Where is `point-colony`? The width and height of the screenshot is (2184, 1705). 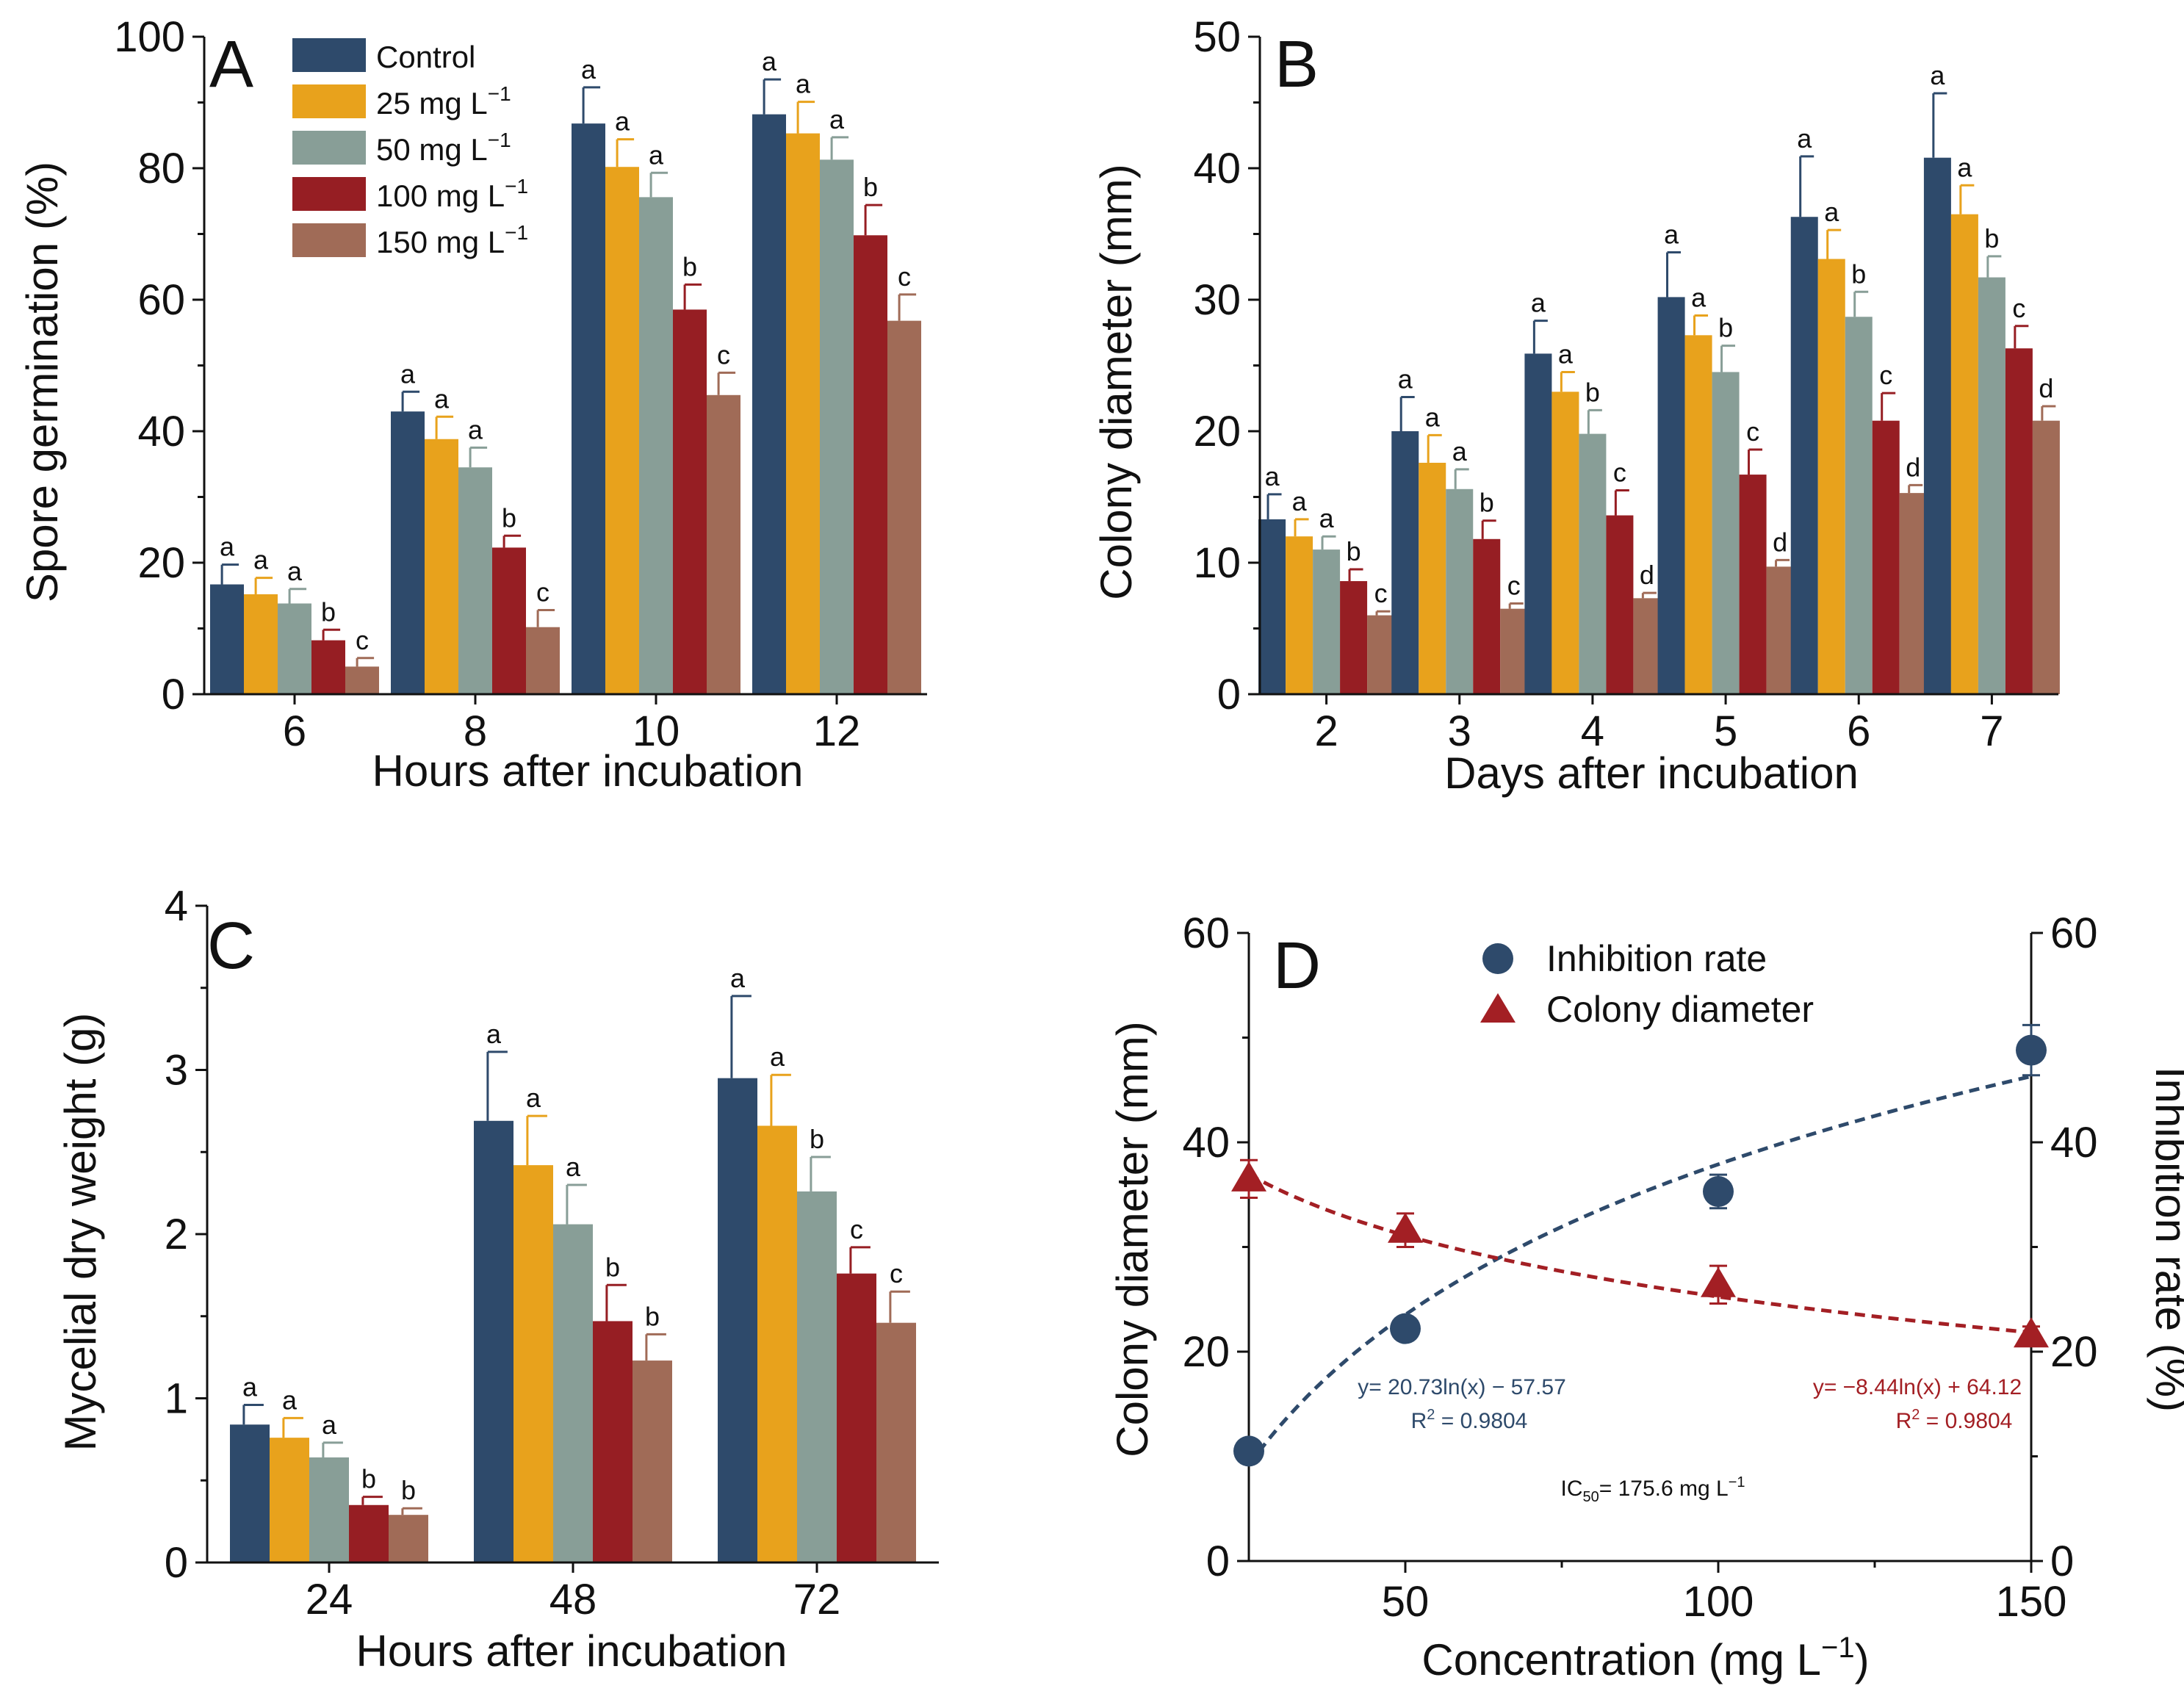 point-colony is located at coordinates (1405, 1227).